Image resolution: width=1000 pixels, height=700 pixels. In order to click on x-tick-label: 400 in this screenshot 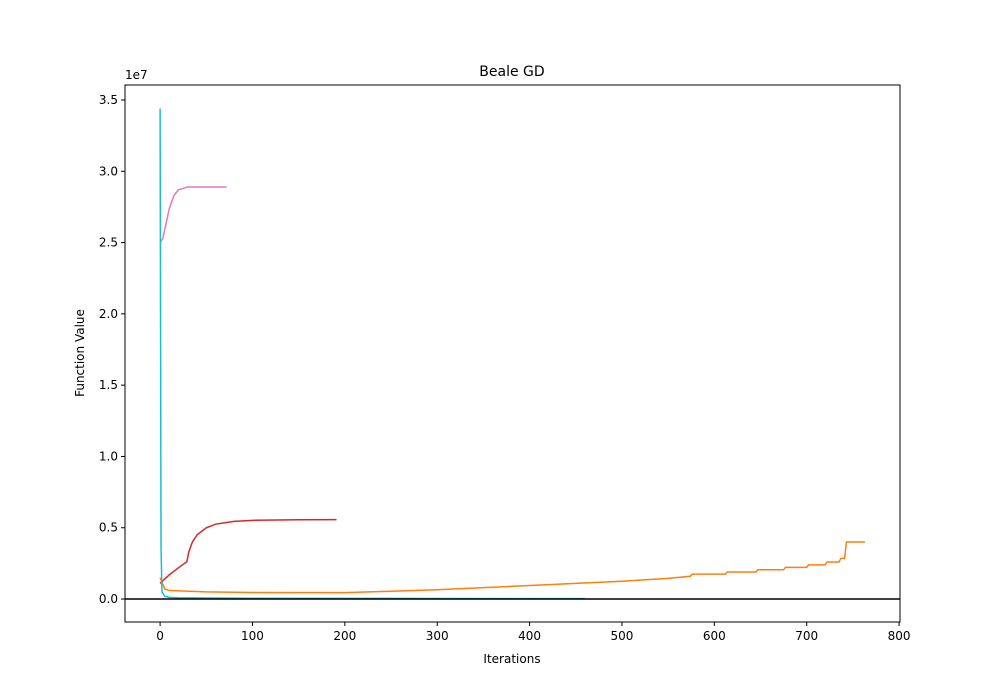, I will do `click(529, 636)`.